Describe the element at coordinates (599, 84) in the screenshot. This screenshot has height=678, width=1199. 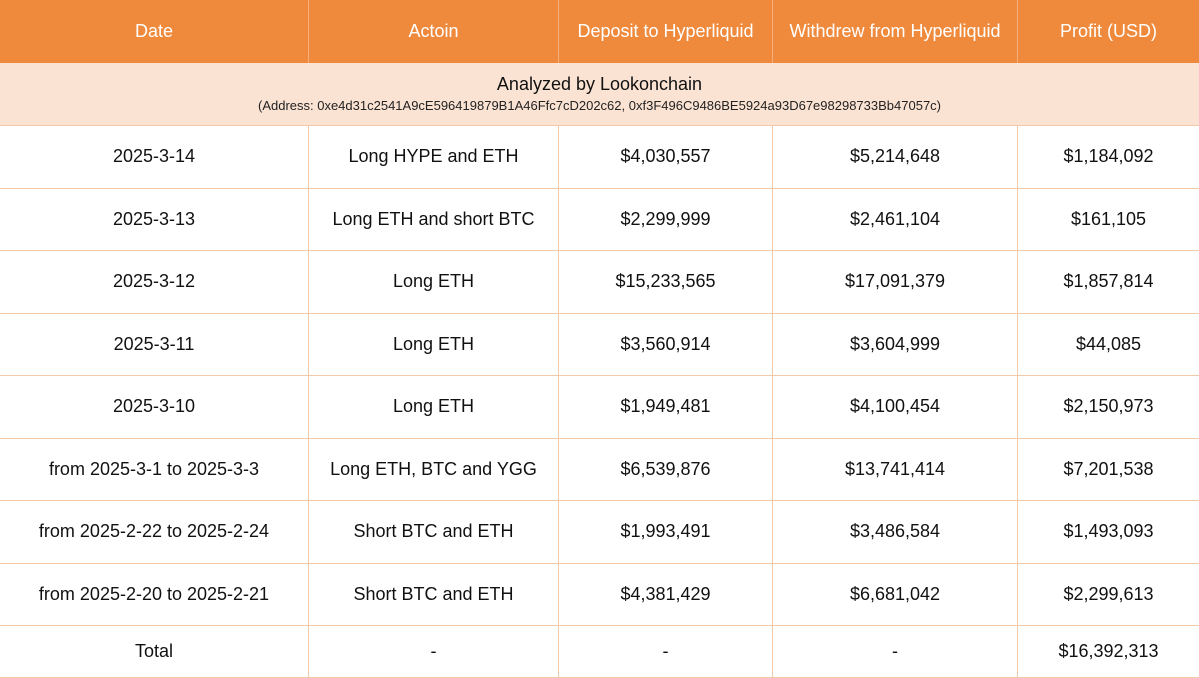
I see `banner-title: Analyzed by Lookonchain` at that location.